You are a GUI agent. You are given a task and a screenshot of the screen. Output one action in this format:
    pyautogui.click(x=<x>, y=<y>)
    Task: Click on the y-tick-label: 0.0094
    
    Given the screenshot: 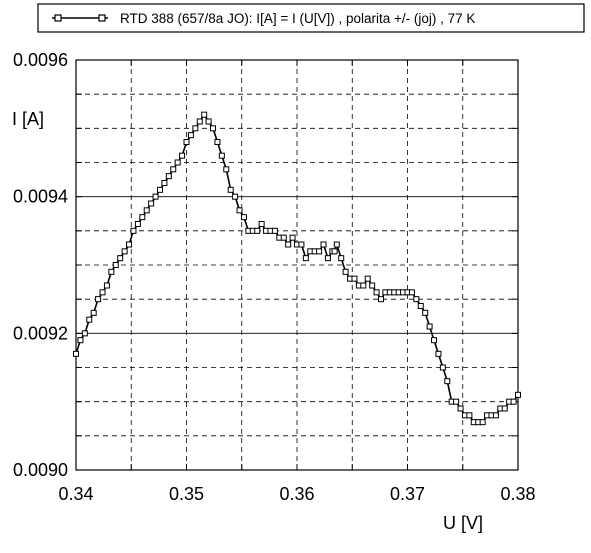 What is the action you would take?
    pyautogui.click(x=40, y=197)
    